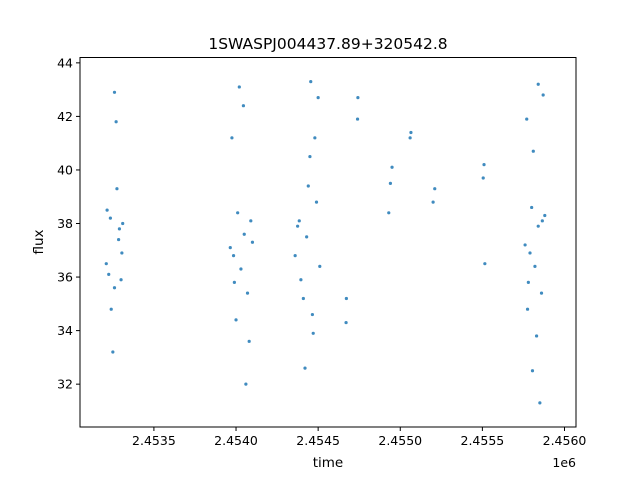 Image resolution: width=640 pixels, height=480 pixels. I want to click on x-tick-label: 2.4560, so click(565, 440).